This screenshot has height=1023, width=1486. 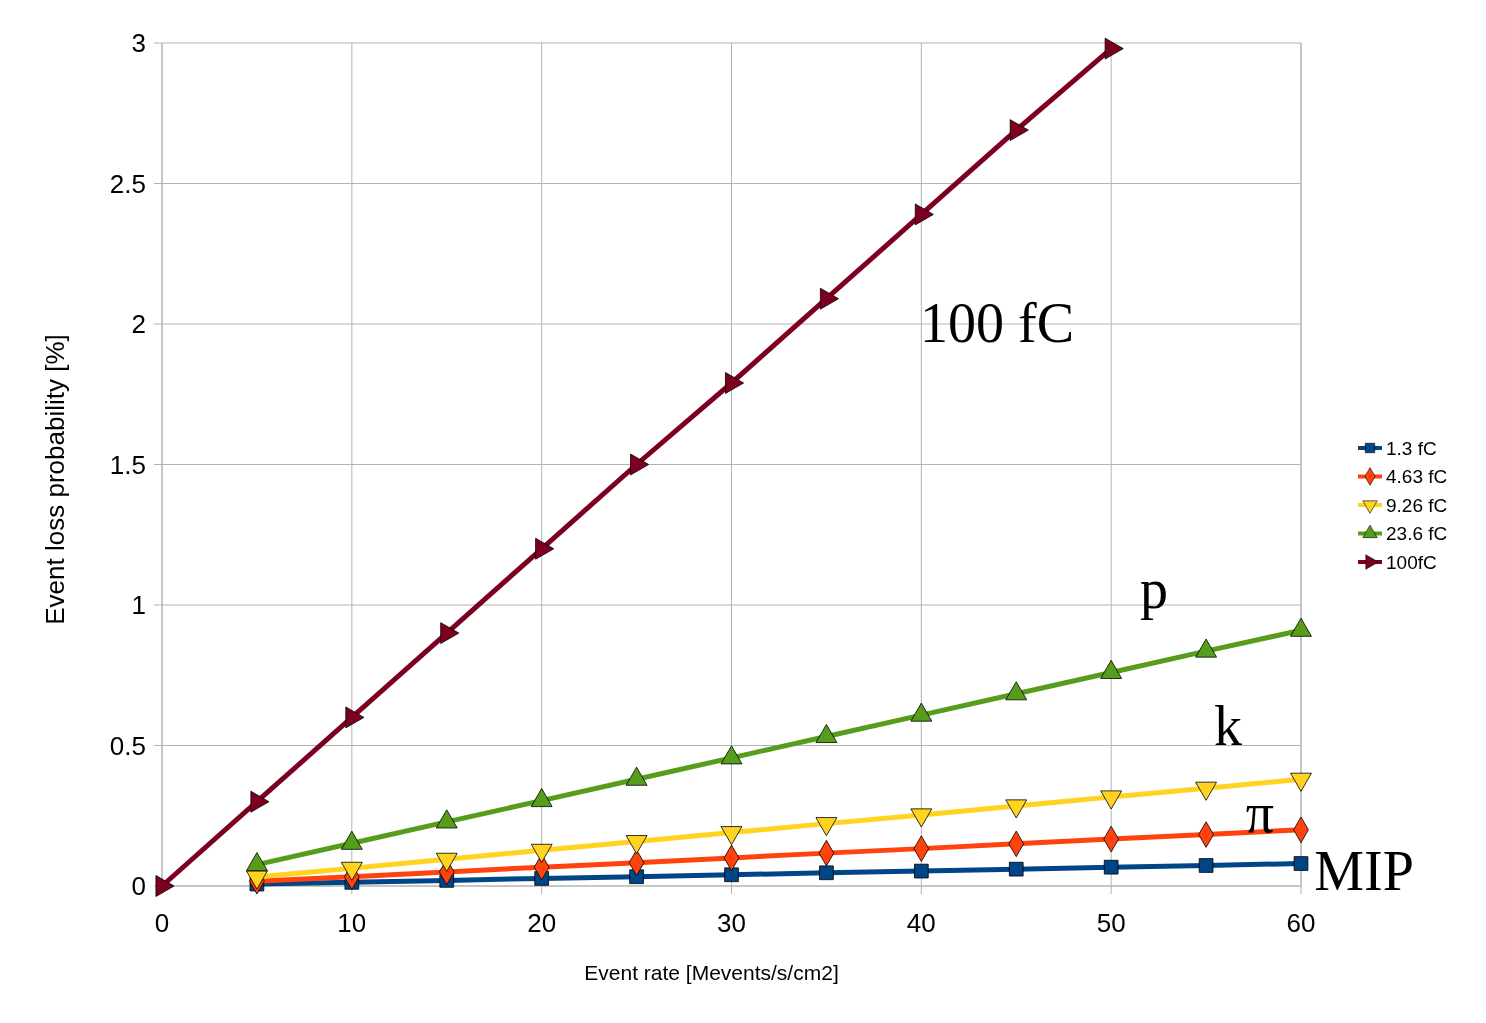 What do you see at coordinates (1364, 870) in the screenshot?
I see `text: MIP` at bounding box center [1364, 870].